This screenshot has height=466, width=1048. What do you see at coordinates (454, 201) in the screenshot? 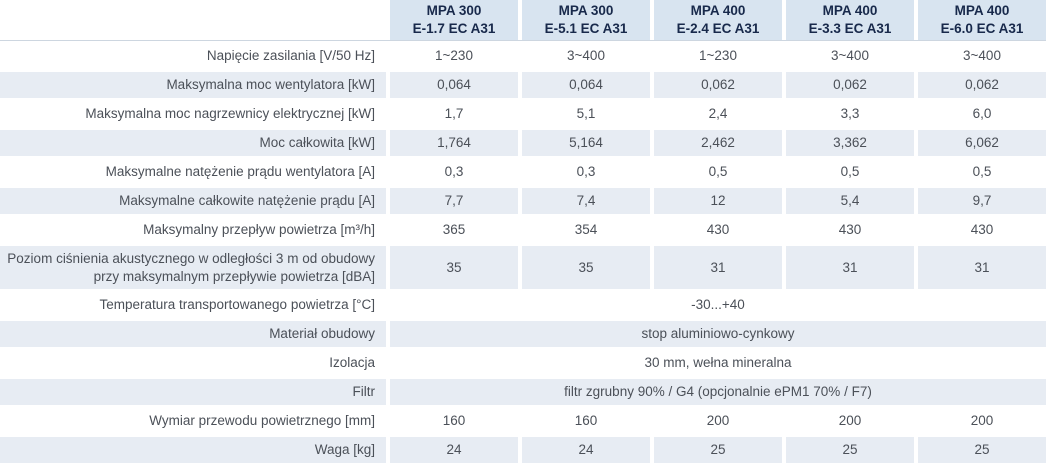
I see `cell-value: 7,7` at bounding box center [454, 201].